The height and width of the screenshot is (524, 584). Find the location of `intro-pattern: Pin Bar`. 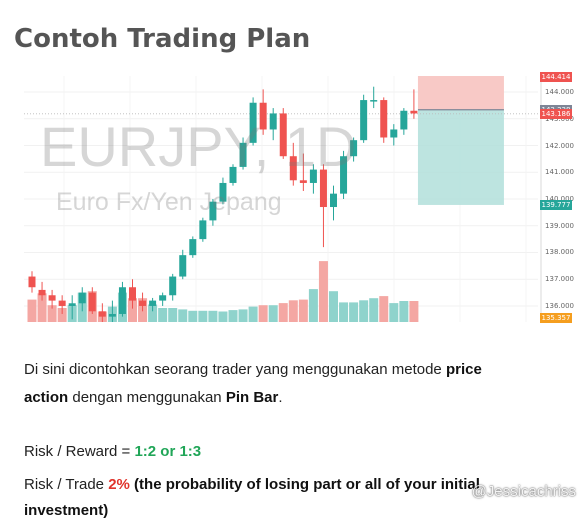

intro-pattern: Pin Bar is located at coordinates (252, 397).